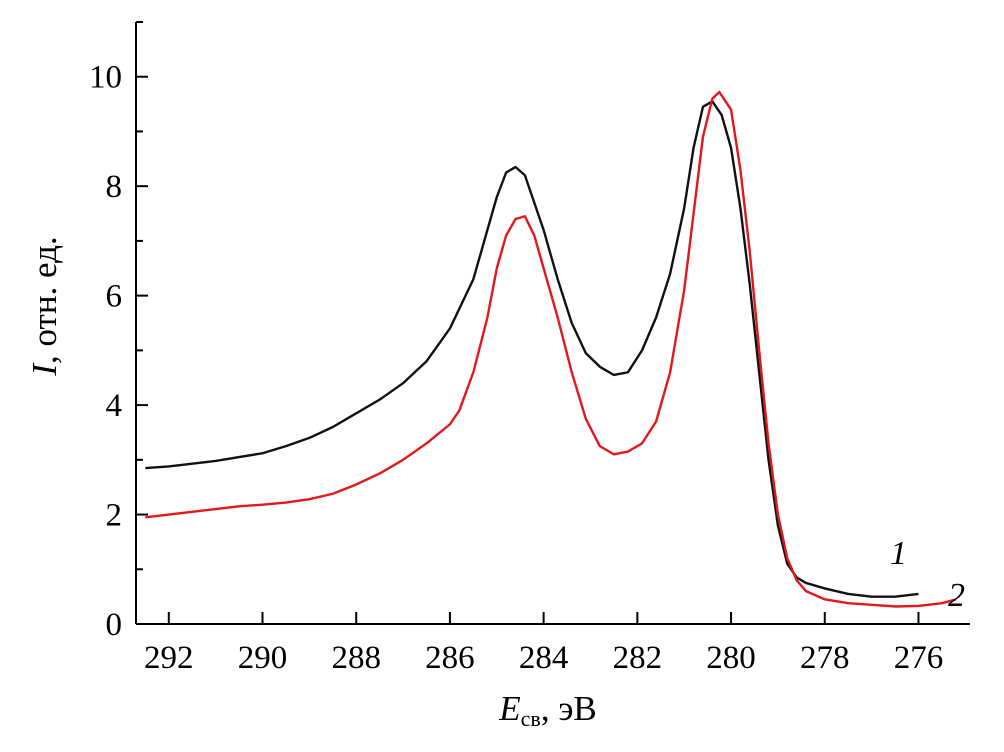  I want to click on y-axis-label: I, отн. ед., so click(44, 306).